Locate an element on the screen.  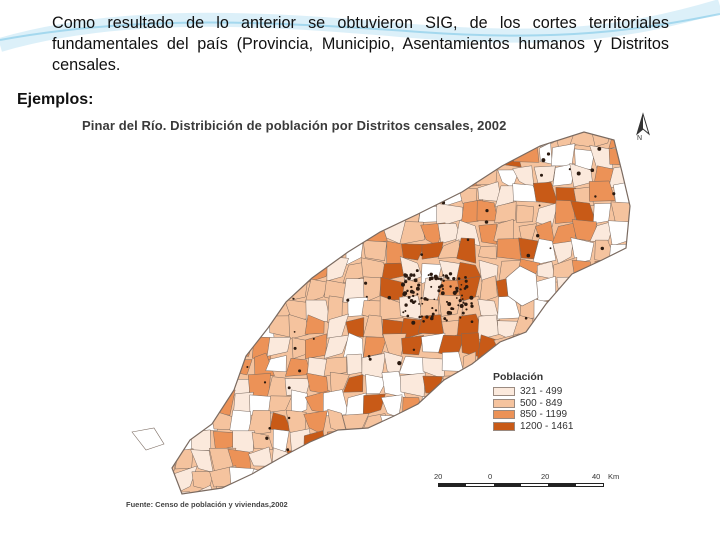
scale-tick-label: 20 is located at coordinates (438, 476).